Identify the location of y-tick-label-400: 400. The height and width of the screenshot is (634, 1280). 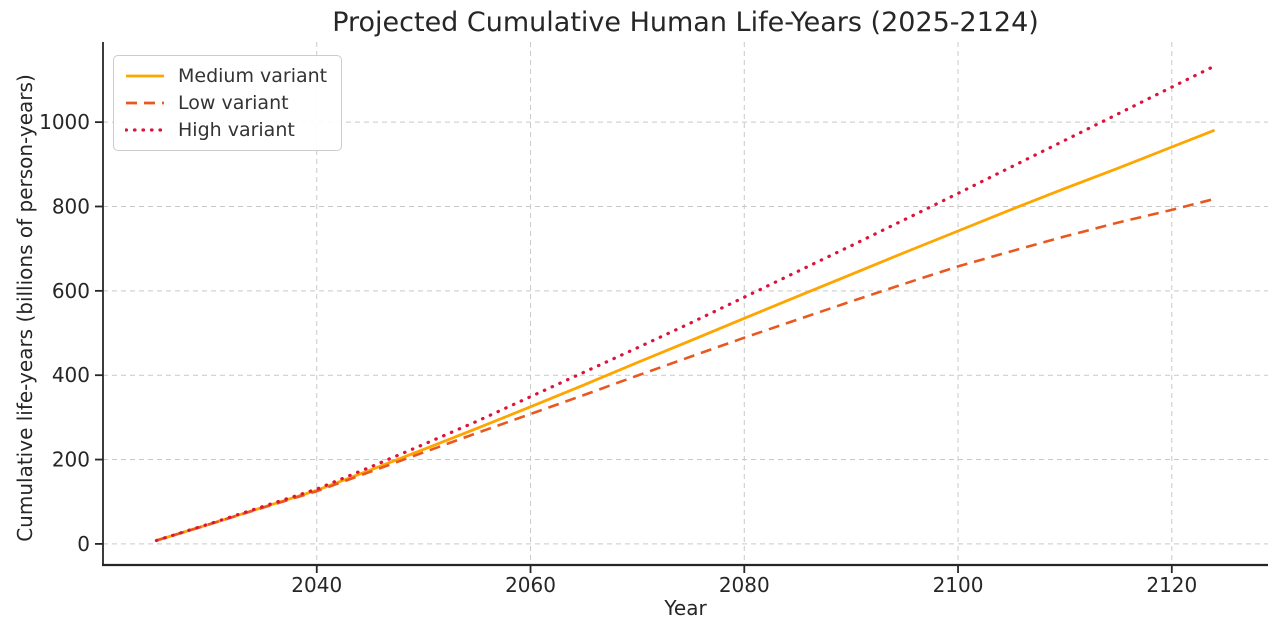
(71, 375).